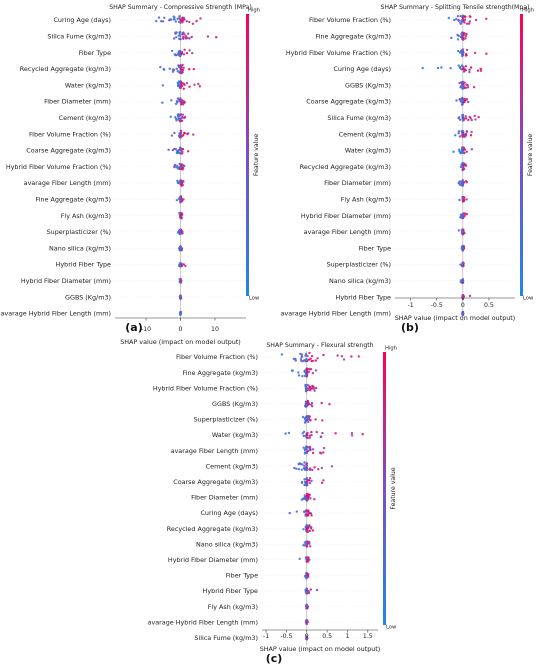  What do you see at coordinates (232, 466) in the screenshot?
I see `feature-label: Cement (kg/m3)` at bounding box center [232, 466].